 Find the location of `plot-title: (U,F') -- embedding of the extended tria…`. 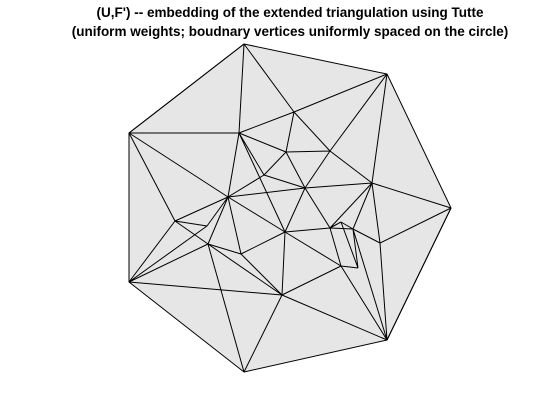

plot-title: (U,F') -- embedding of the extended tria… is located at coordinates (280, 22).